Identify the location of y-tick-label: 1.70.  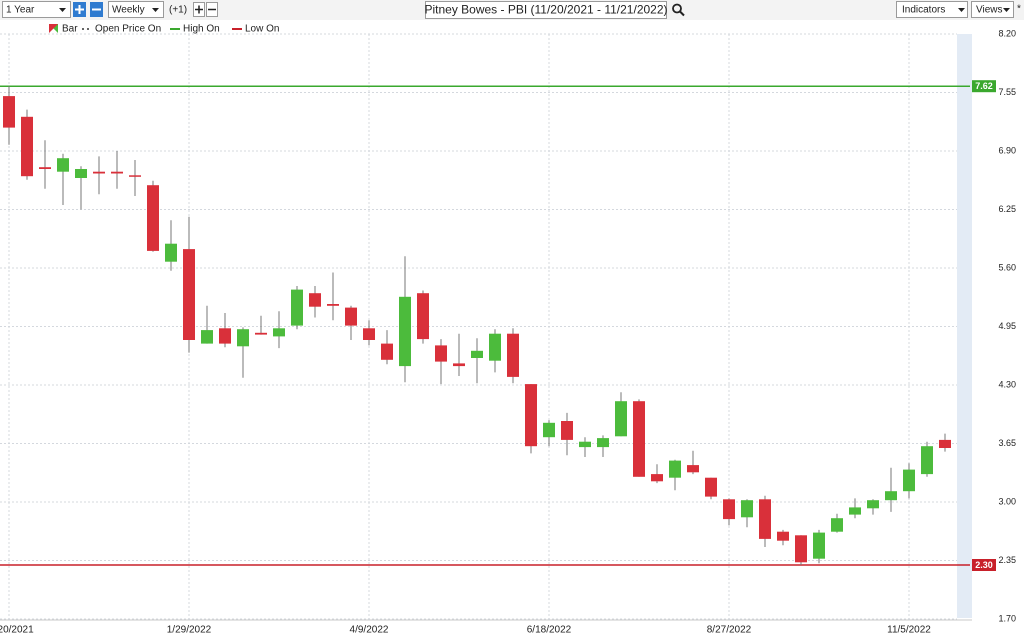
(1007, 618).